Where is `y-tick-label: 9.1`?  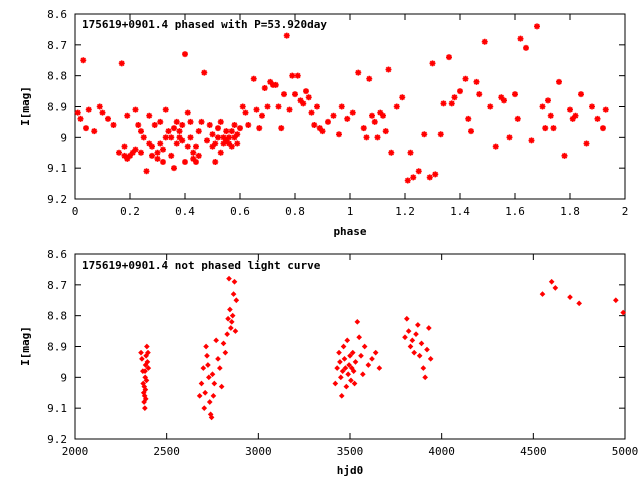
y-tick-label: 9.1 is located at coordinates (57, 408).